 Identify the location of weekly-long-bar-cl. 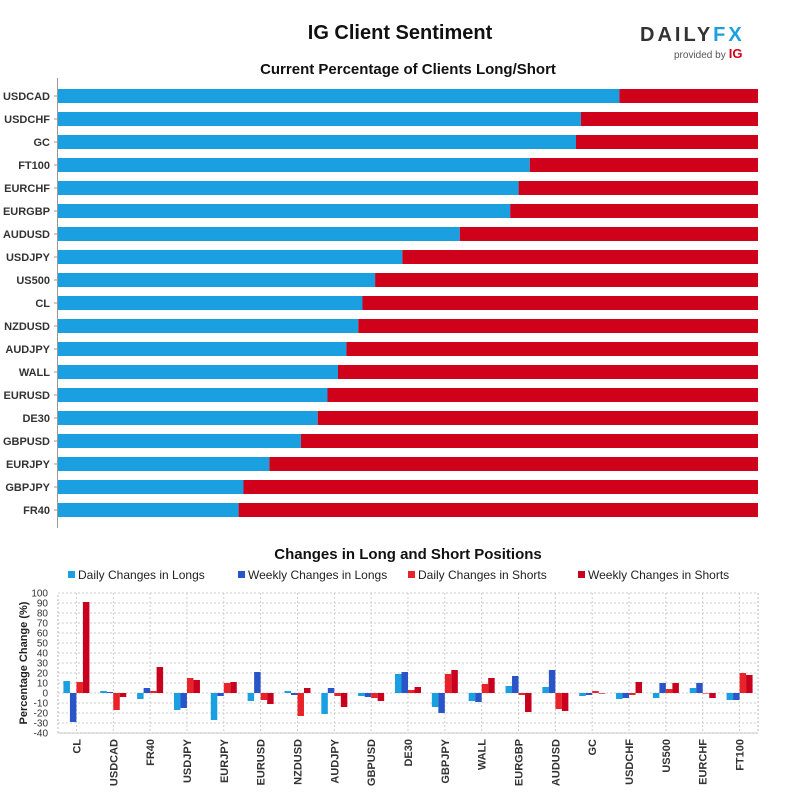
(73, 707).